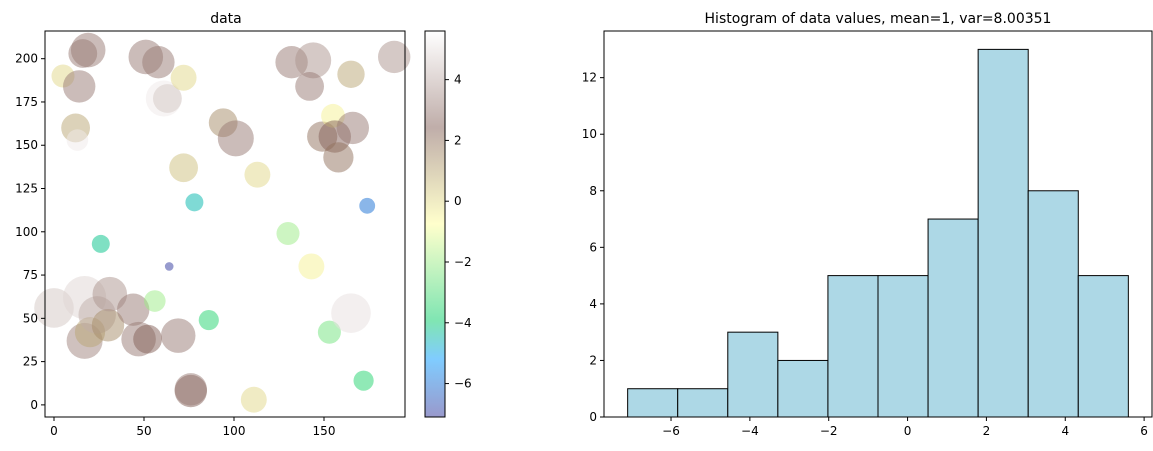 The image size is (1153, 451). Describe the element at coordinates (26, 189) in the screenshot. I see `y-tick-label: 125` at that location.